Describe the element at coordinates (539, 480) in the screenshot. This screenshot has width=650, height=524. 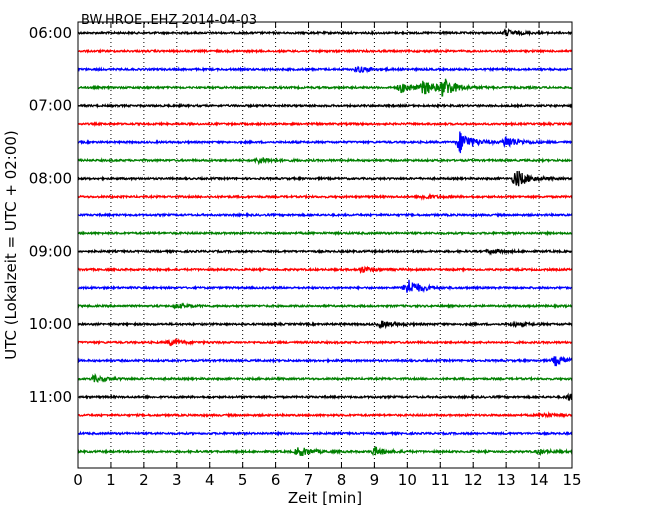
I see `x-tick-label: 14` at that location.